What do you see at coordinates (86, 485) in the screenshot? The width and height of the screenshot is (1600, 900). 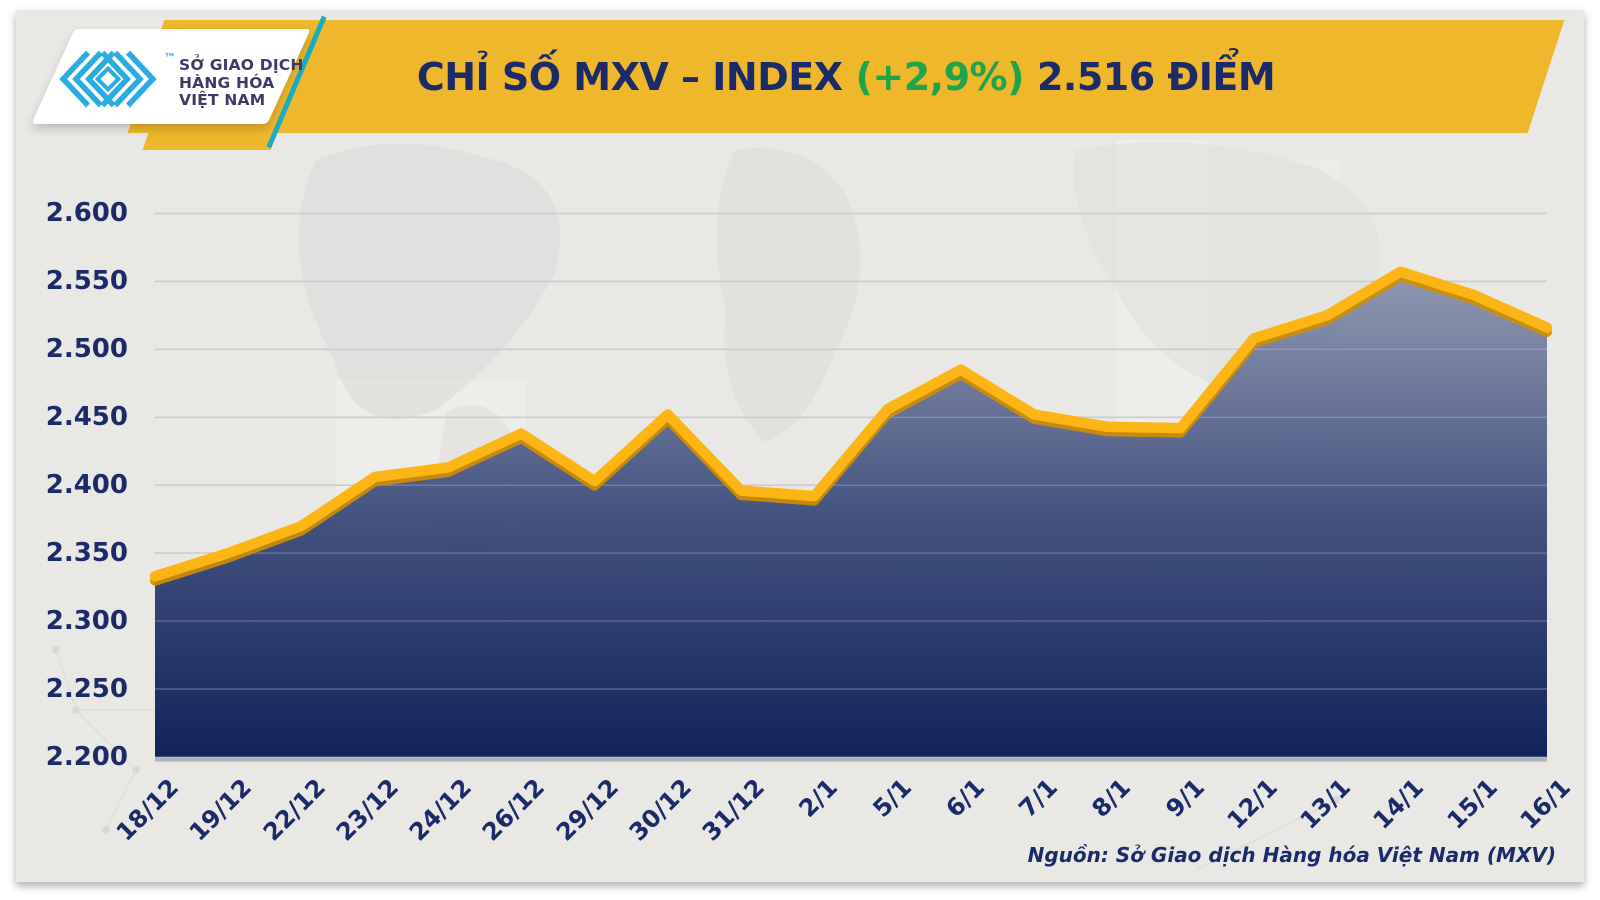 I see `y-axis-tick-label: 2.400` at bounding box center [86, 485].